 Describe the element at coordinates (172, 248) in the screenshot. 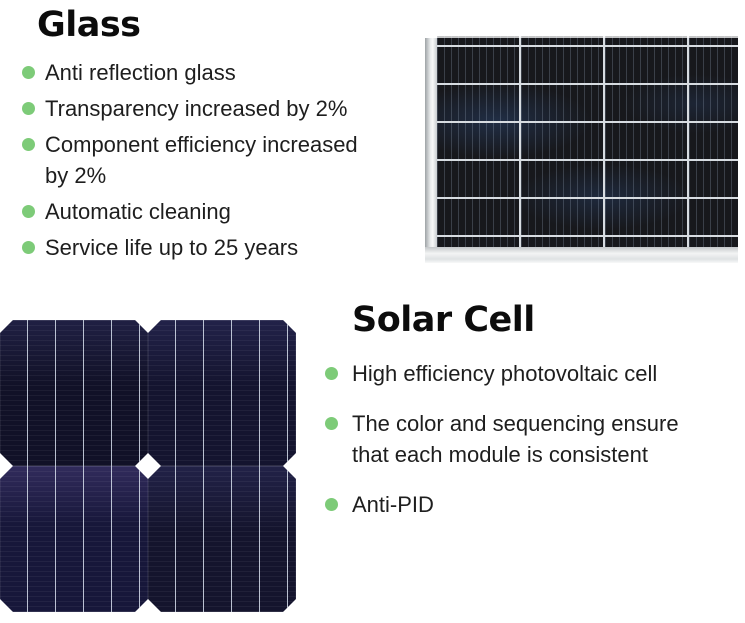

I see `list-item-label: Service life up to 25 years` at that location.